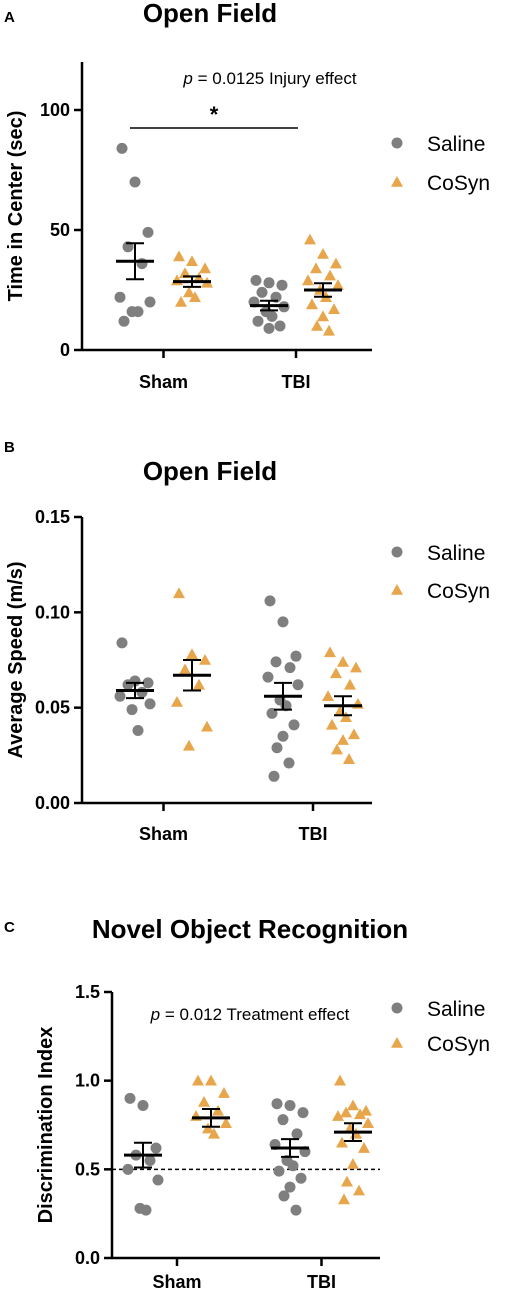  Describe the element at coordinates (55, 110) in the screenshot. I see `y-tick-label: 100` at that location.